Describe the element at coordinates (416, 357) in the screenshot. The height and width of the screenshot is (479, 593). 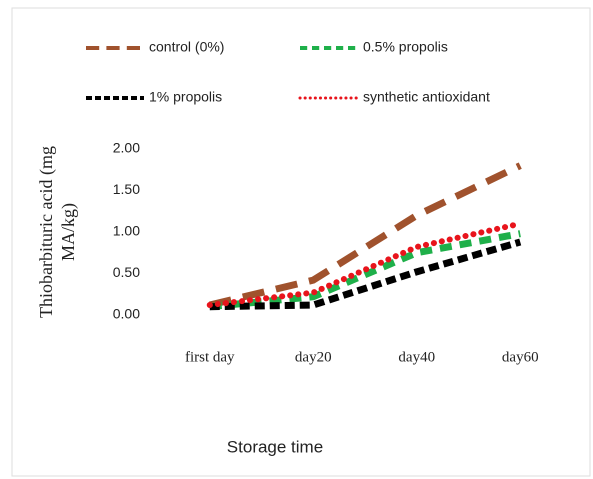
I see `x-tick-label: day40` at that location.